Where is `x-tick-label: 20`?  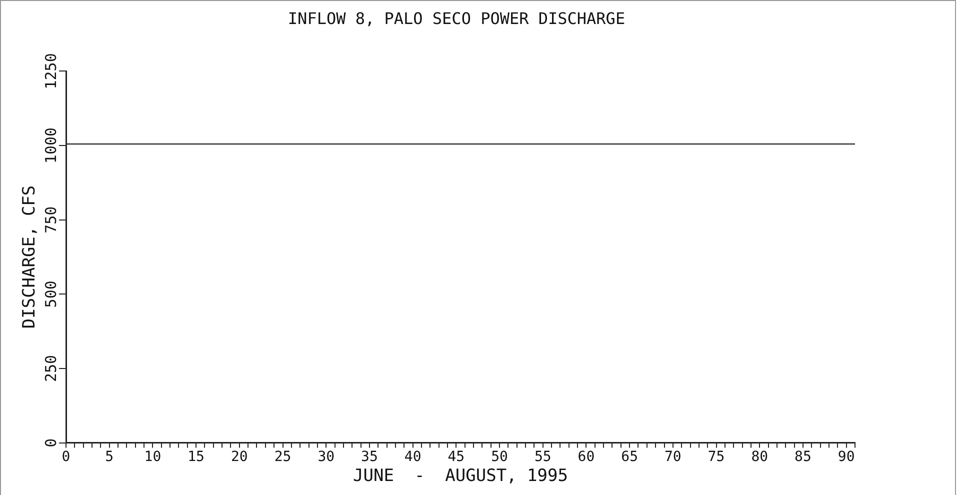 x-tick-label: 20 is located at coordinates (239, 456).